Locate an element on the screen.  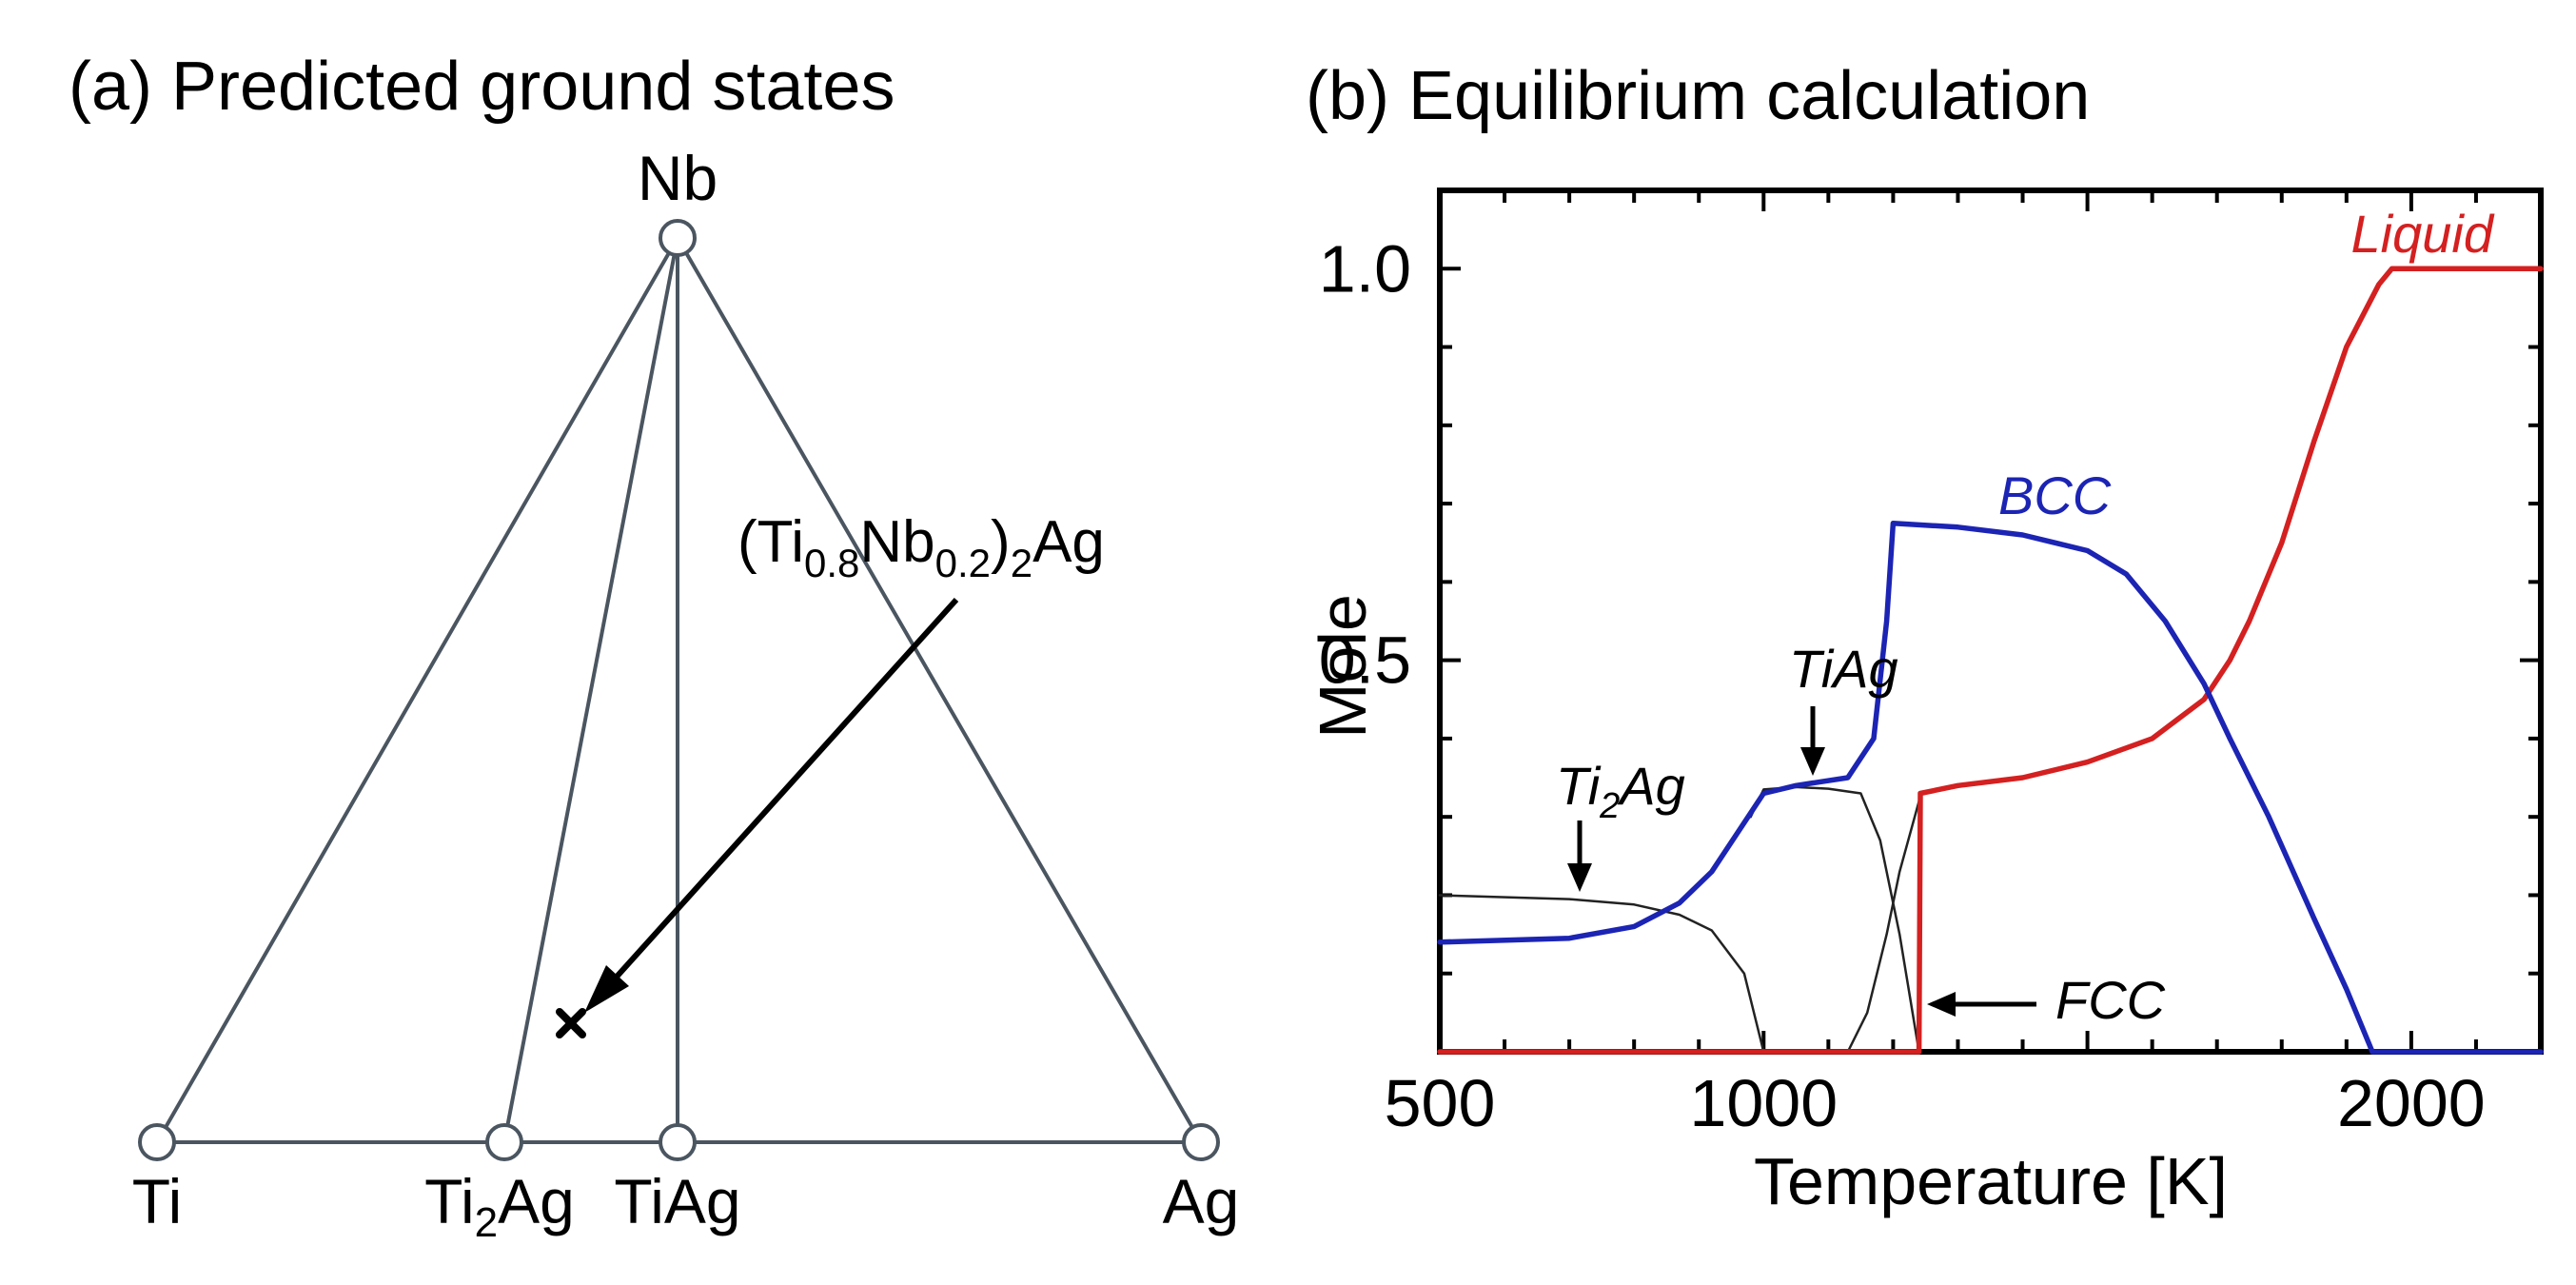
x-tick-label: 2000 is located at coordinates (2411, 1103).